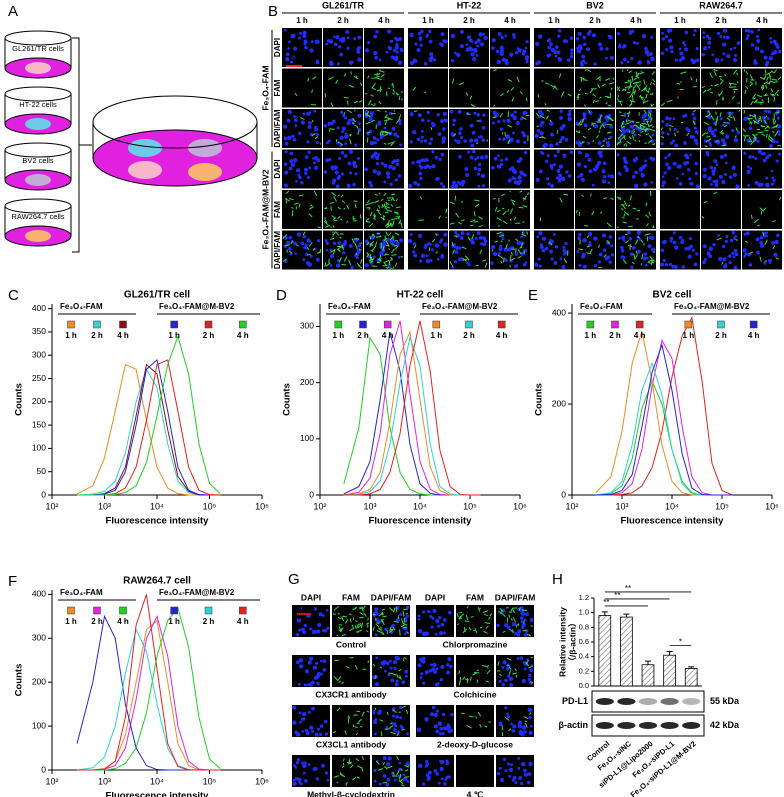 The width and height of the screenshot is (784, 797). Describe the element at coordinates (563, 494) in the screenshot. I see `y-tick-label: 0` at that location.